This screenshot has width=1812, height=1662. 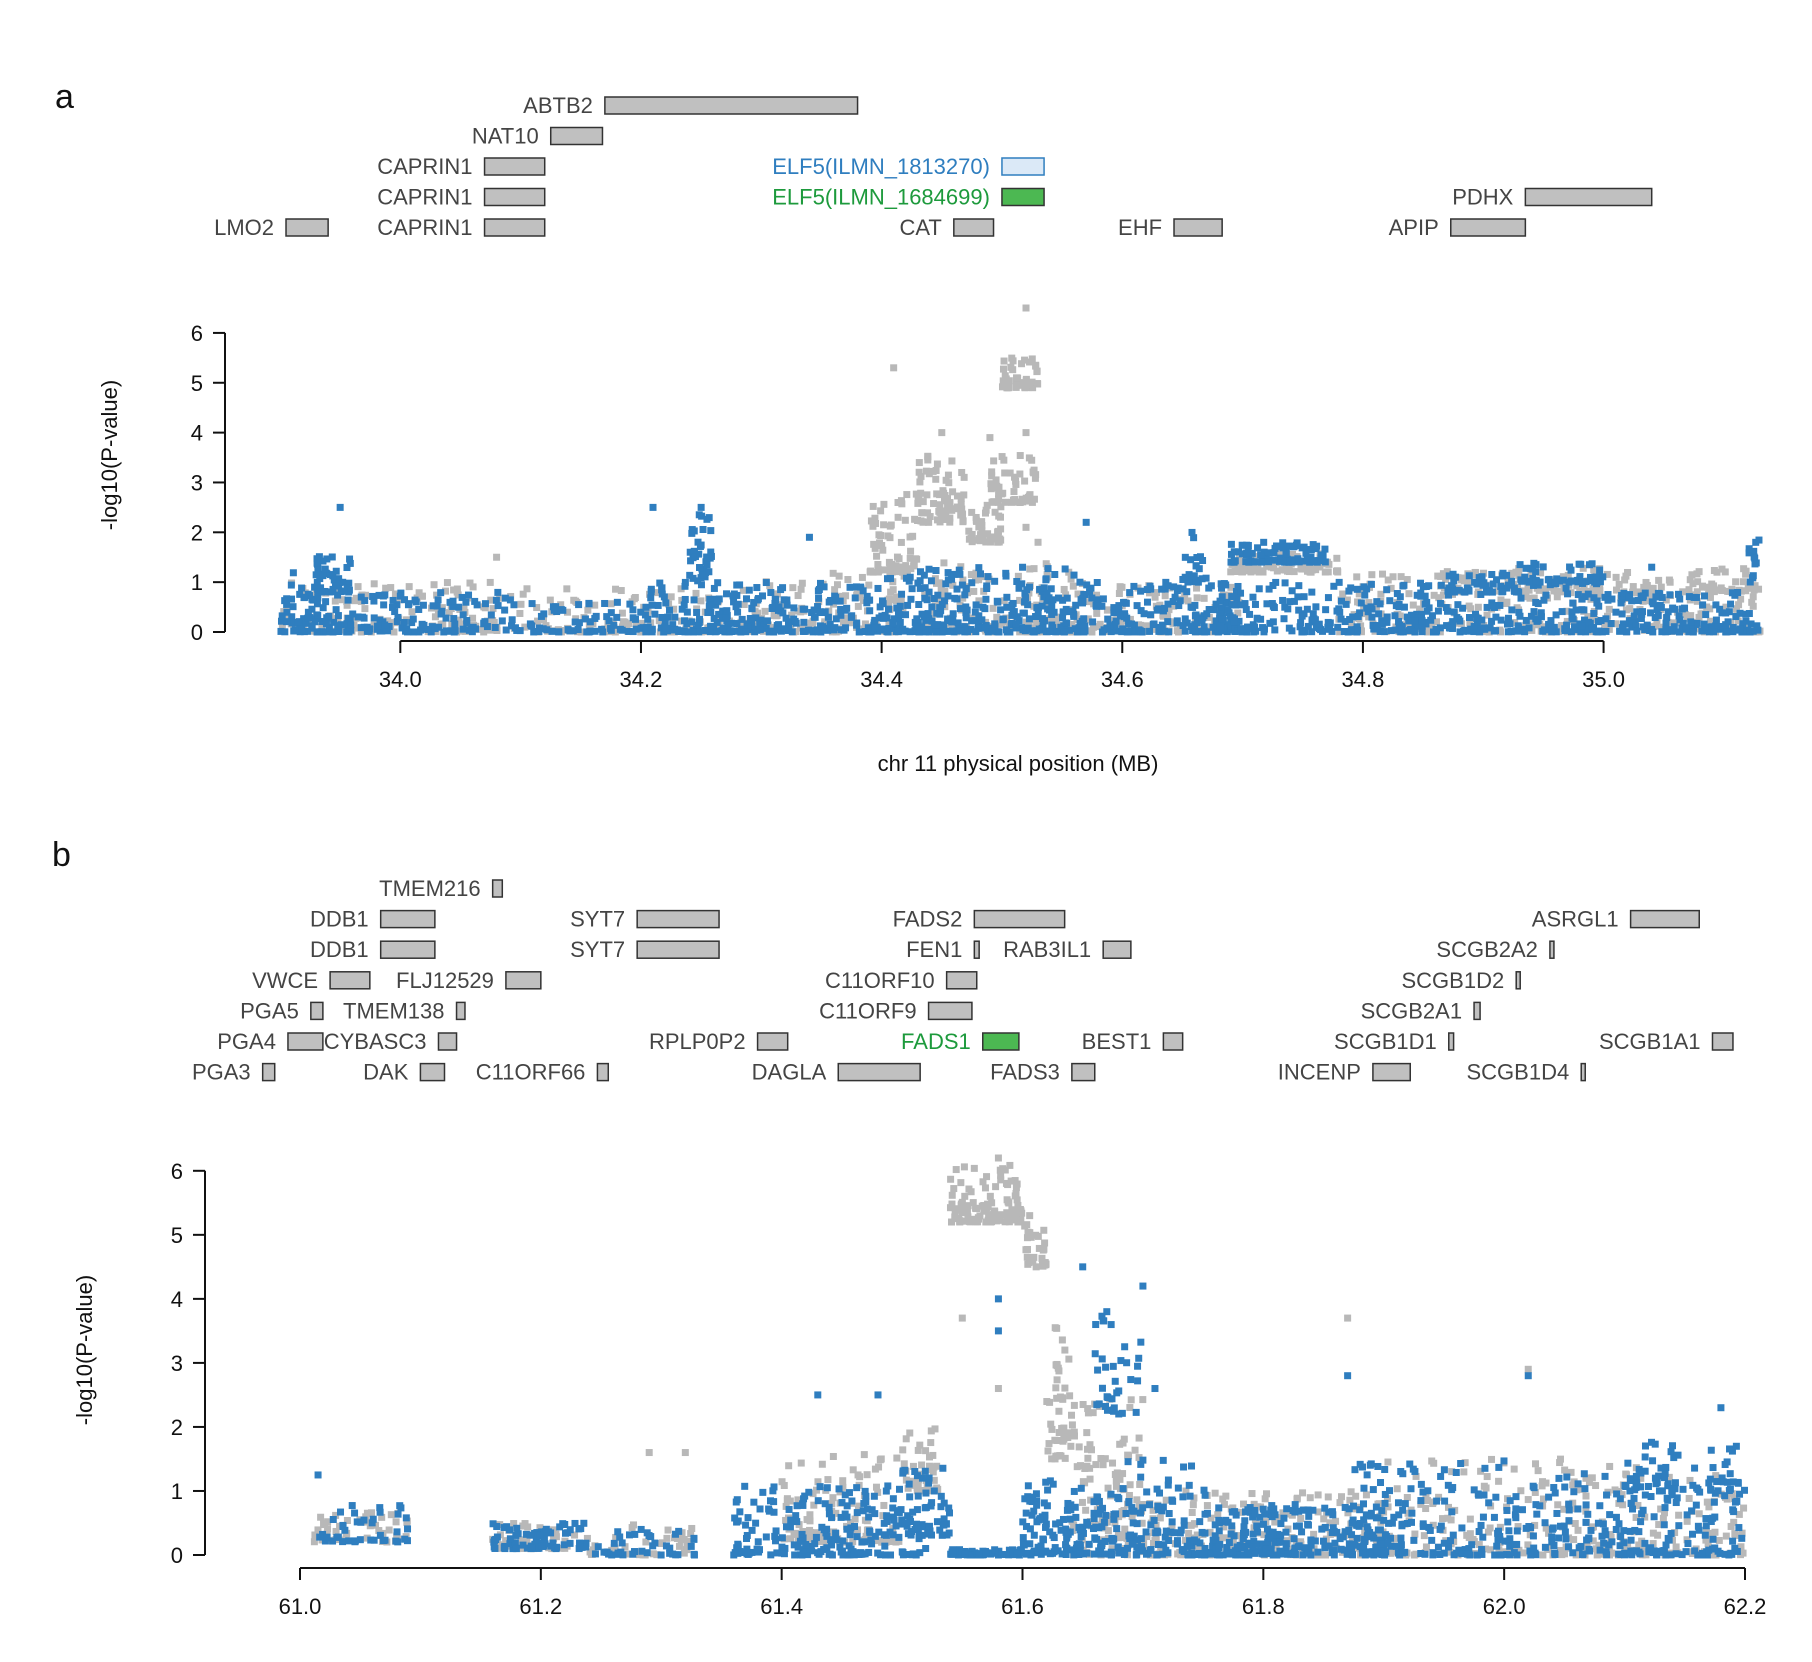 What do you see at coordinates (1664, 919) in the screenshot?
I see `gene-box-asrgl1` at bounding box center [1664, 919].